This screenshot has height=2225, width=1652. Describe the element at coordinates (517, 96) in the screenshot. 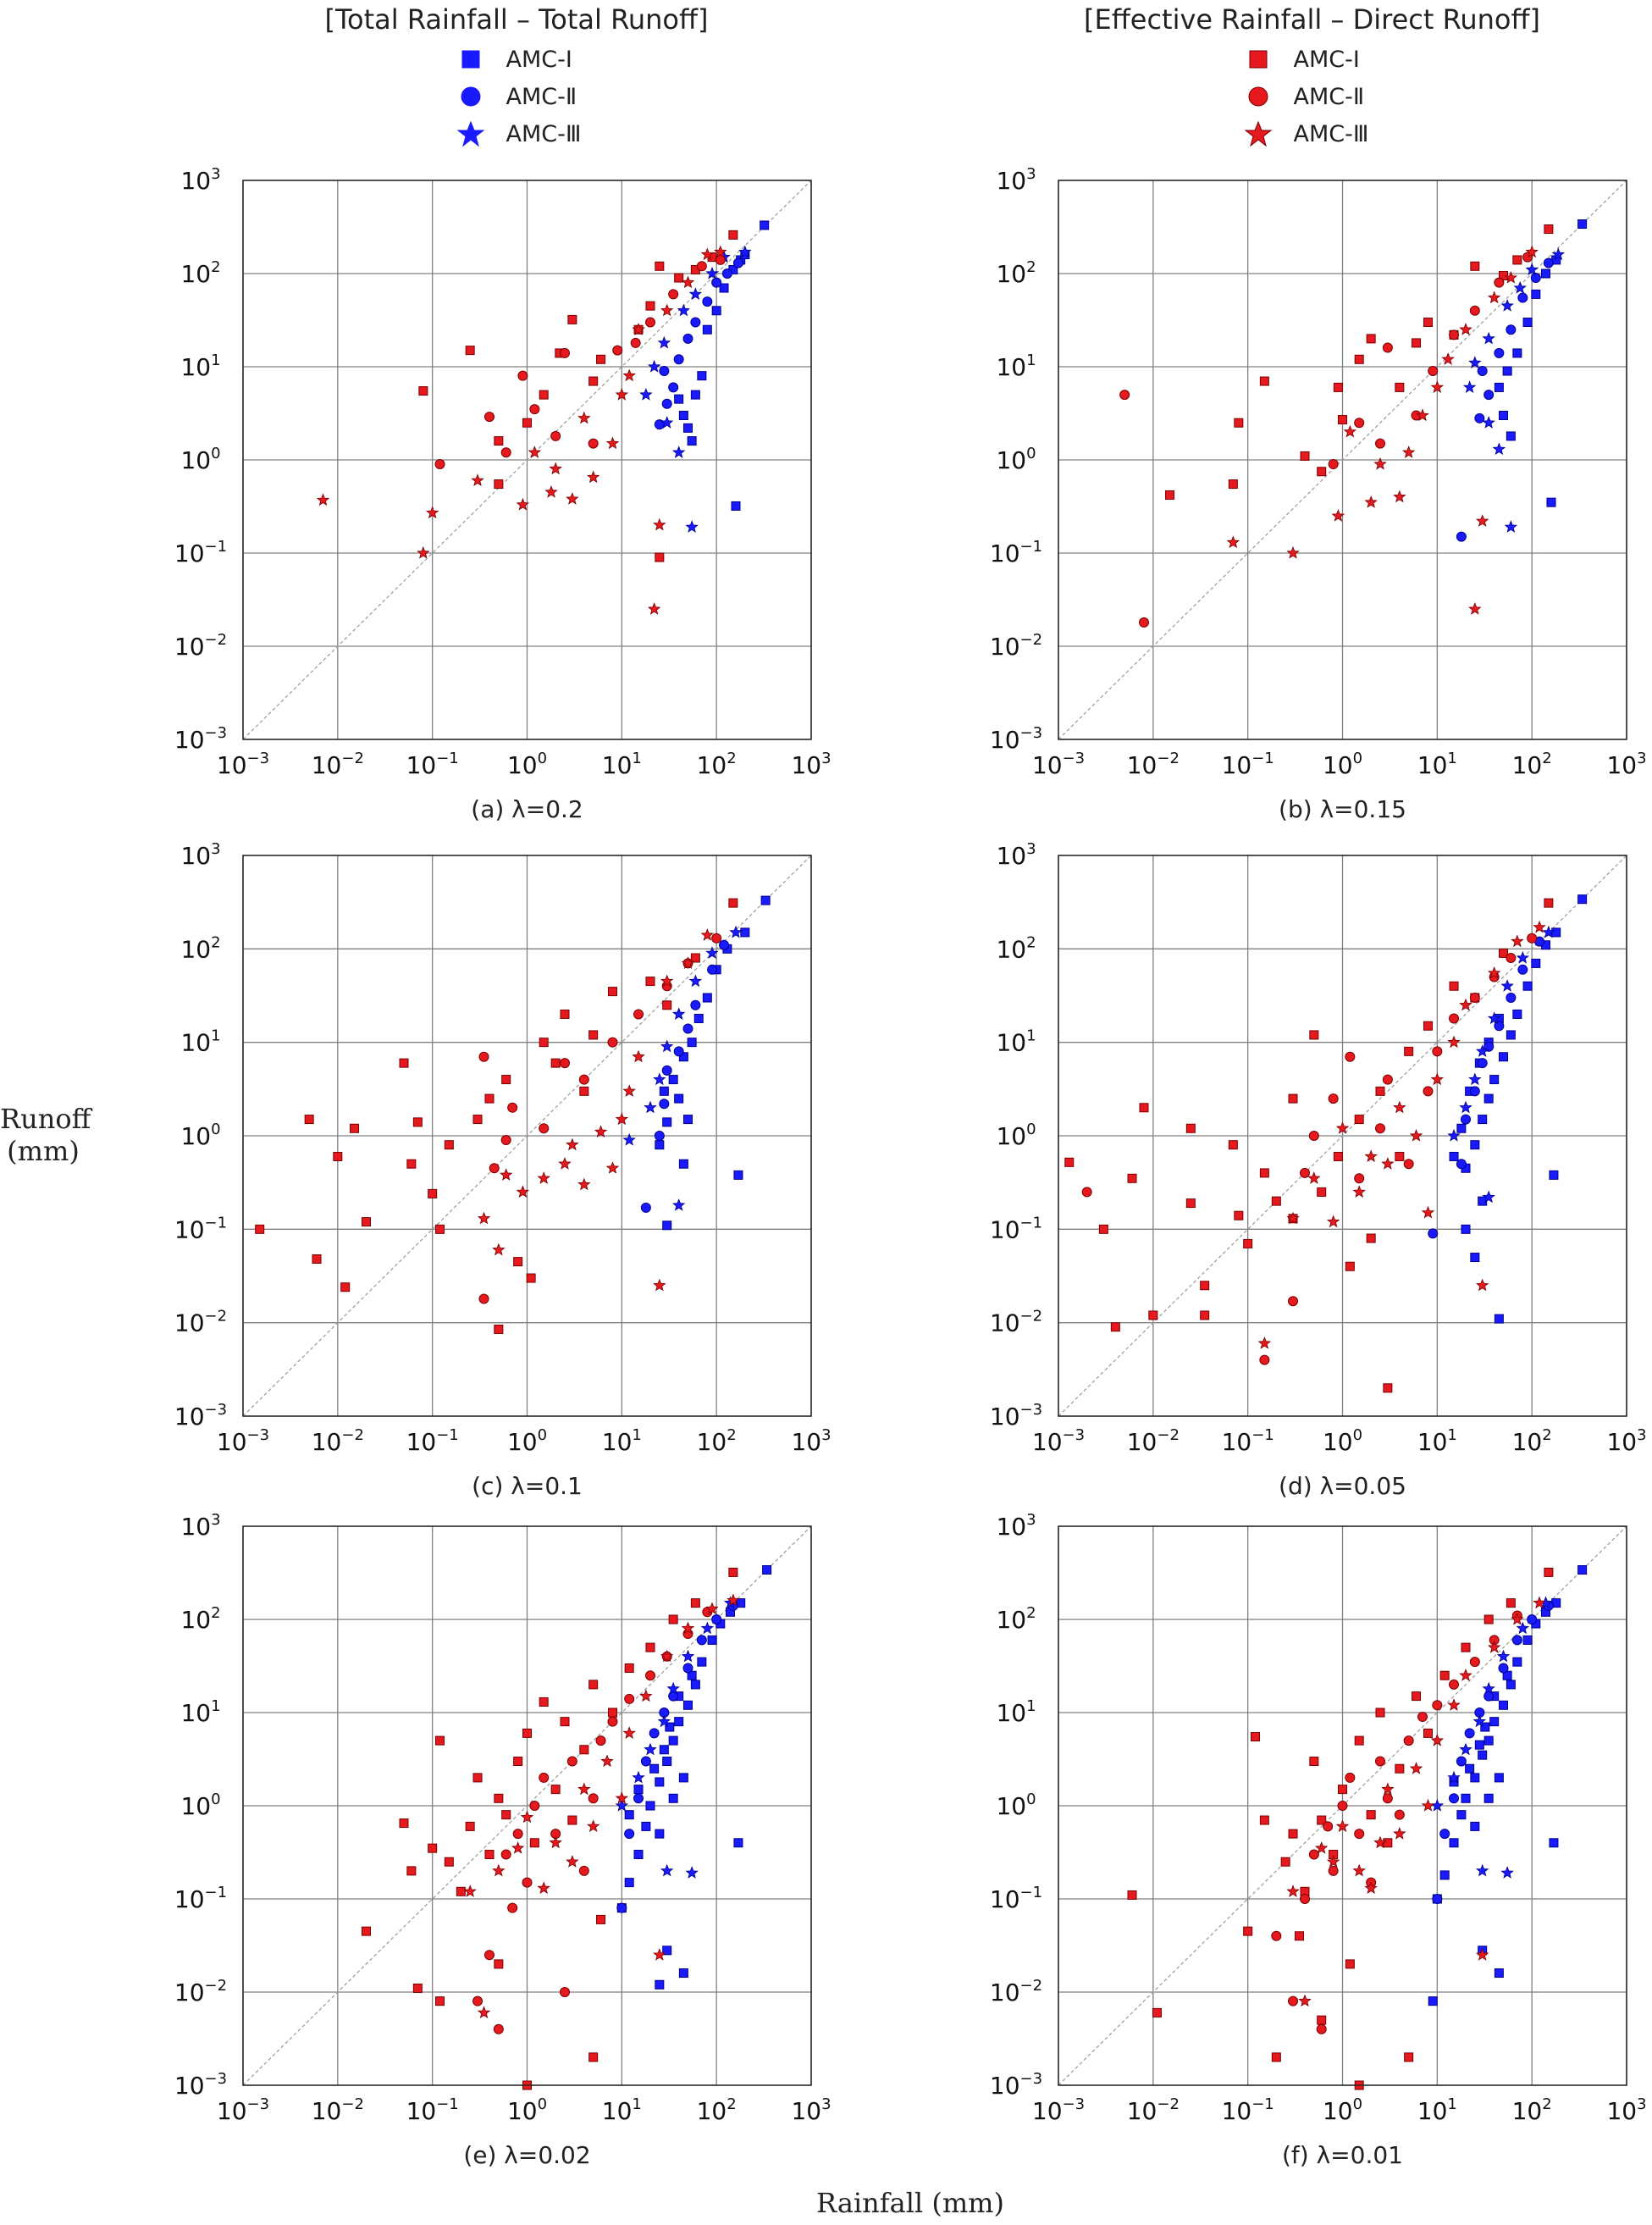

I see `legend-item-amc-2: AMC-Ⅱ` at that location.